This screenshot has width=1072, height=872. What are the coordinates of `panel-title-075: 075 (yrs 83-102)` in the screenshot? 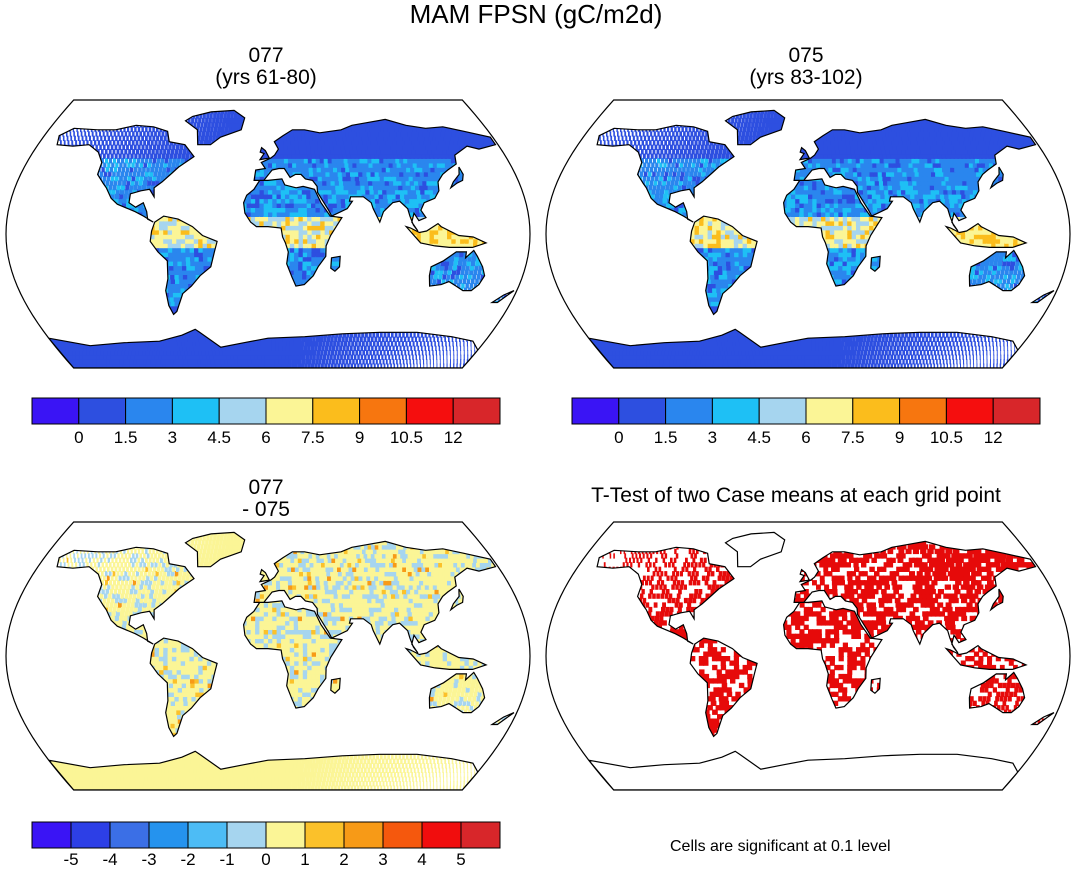 It's located at (806, 67).